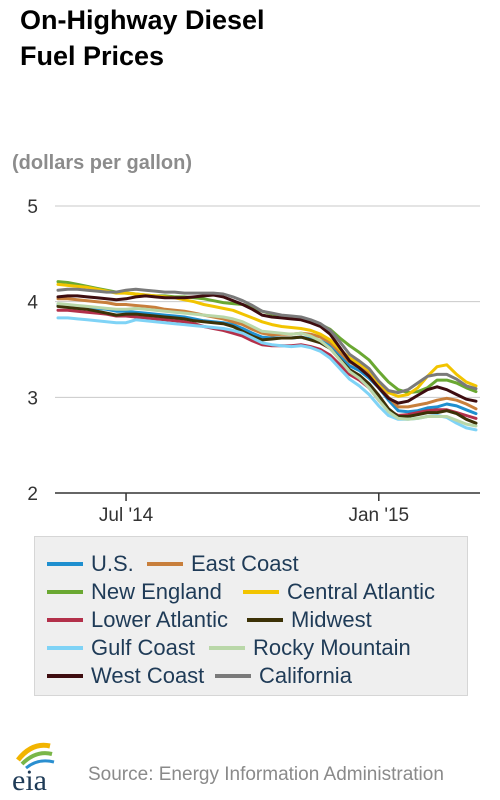 The height and width of the screenshot is (800, 500). What do you see at coordinates (92, 56) in the screenshot?
I see `chart-title-line-2: Fuel Prices` at bounding box center [92, 56].